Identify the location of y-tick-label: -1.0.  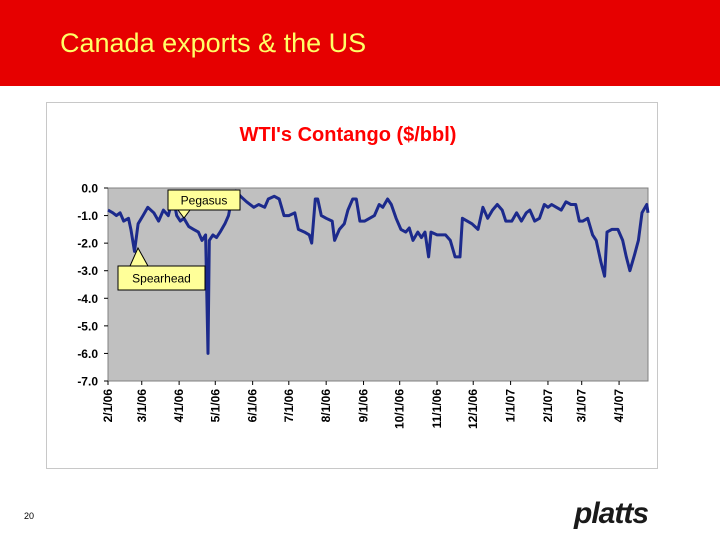
(87, 216).